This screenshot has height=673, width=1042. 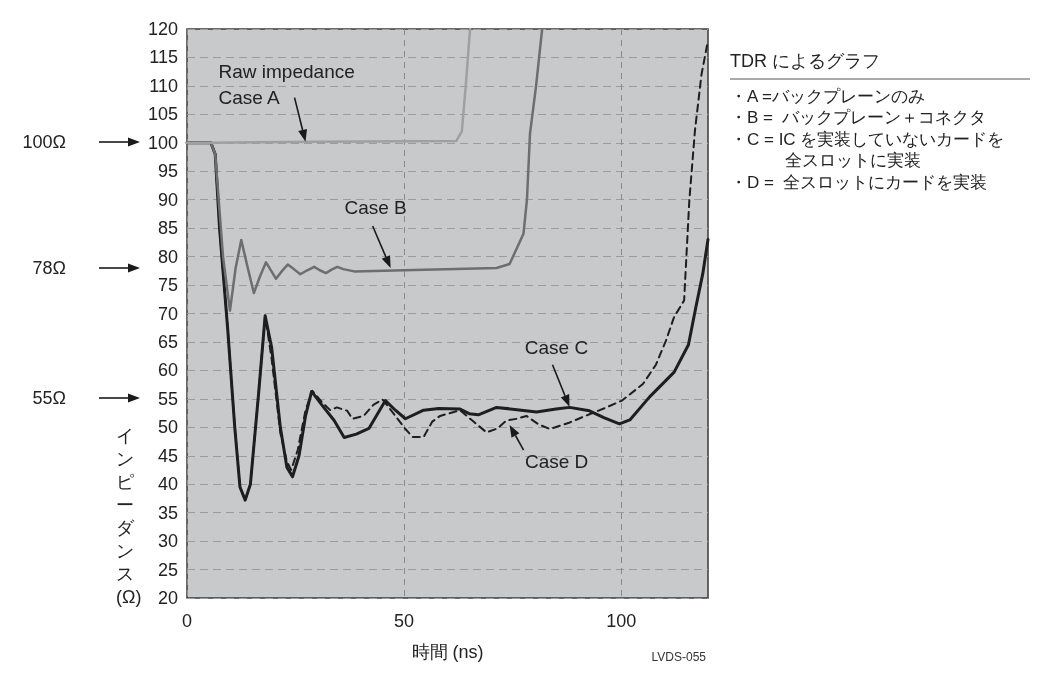 I want to click on y-tick-label: 70, so click(x=167, y=313).